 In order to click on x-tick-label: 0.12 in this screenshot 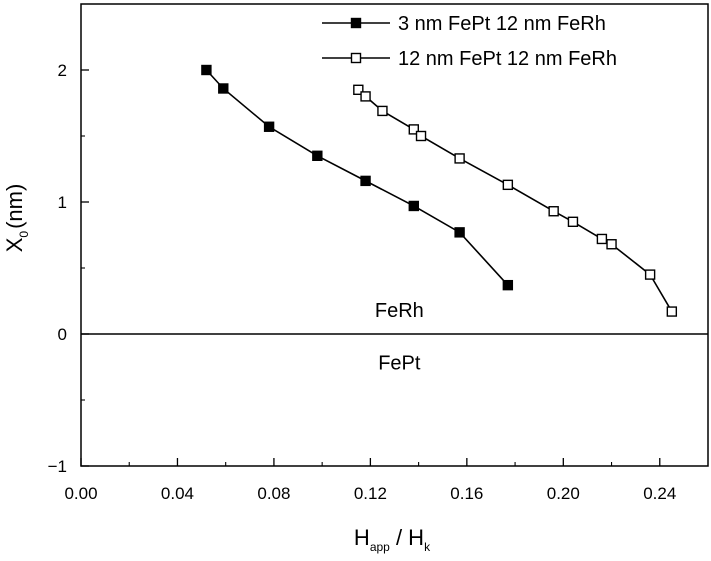, I will do `click(370, 493)`.